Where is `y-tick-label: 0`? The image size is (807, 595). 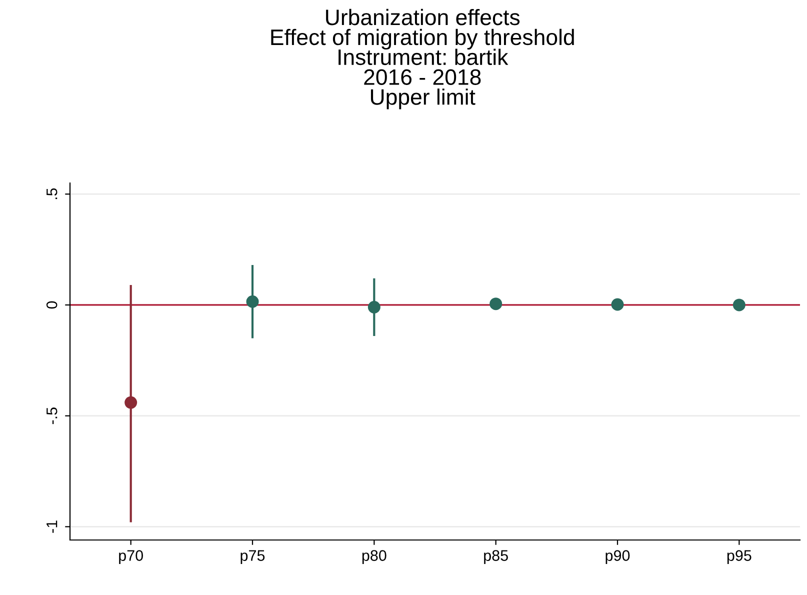
y-tick-label: 0 is located at coordinates (52, 305).